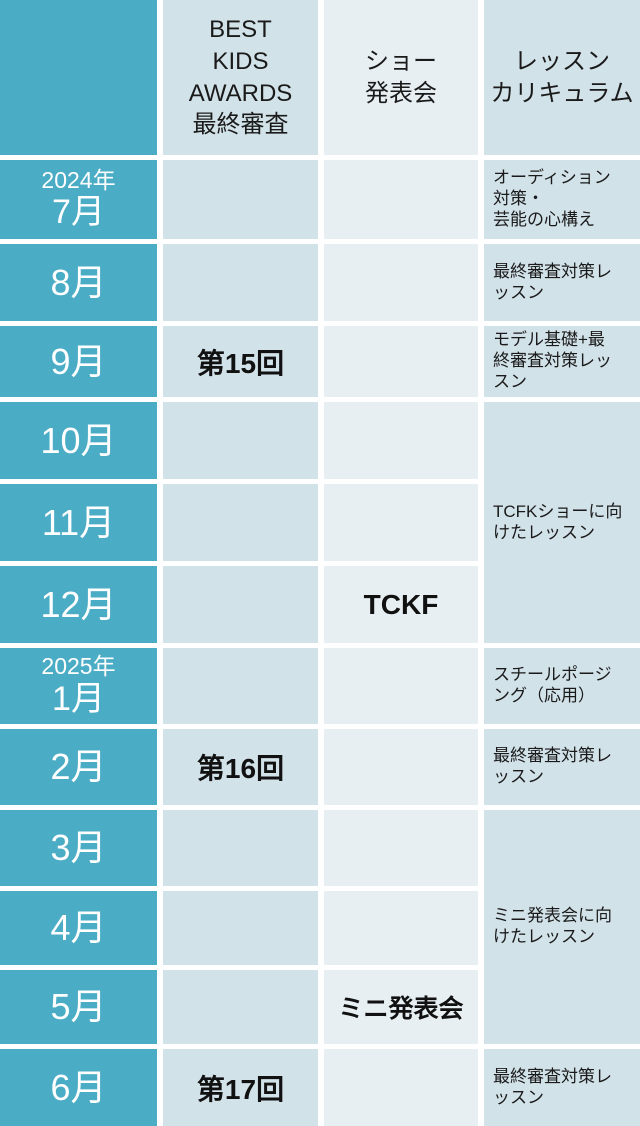 The height and width of the screenshot is (1126, 640). What do you see at coordinates (552, 685) in the screenshot?
I see `lesson-text: スチールポージ ング（応用）` at bounding box center [552, 685].